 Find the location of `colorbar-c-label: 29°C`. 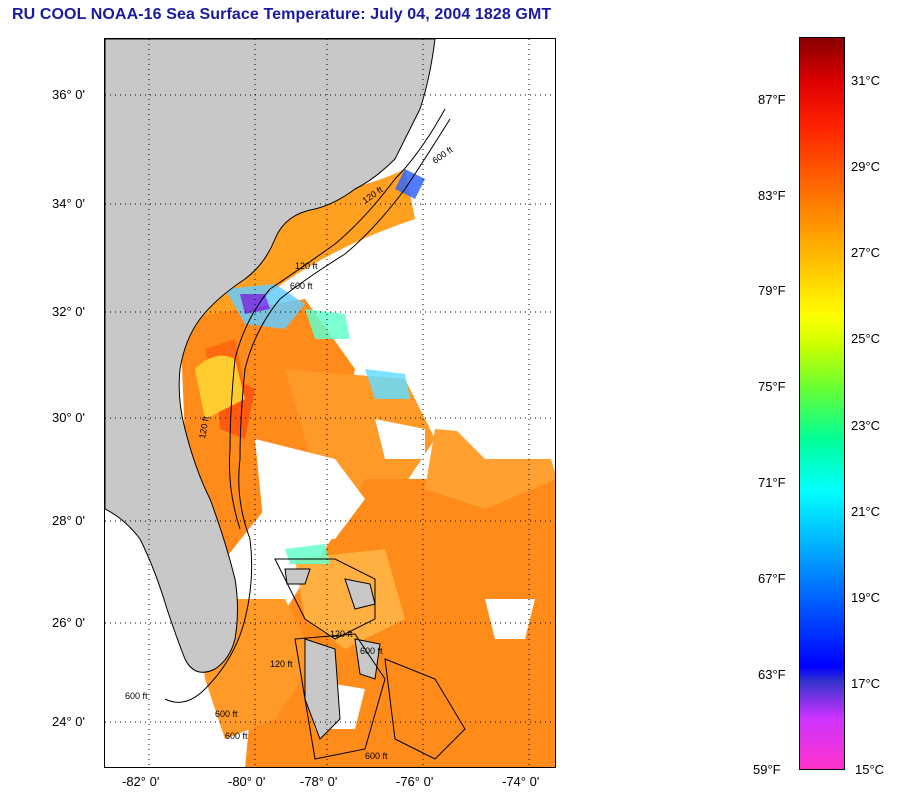

colorbar-c-label: 29°C is located at coordinates (866, 166).